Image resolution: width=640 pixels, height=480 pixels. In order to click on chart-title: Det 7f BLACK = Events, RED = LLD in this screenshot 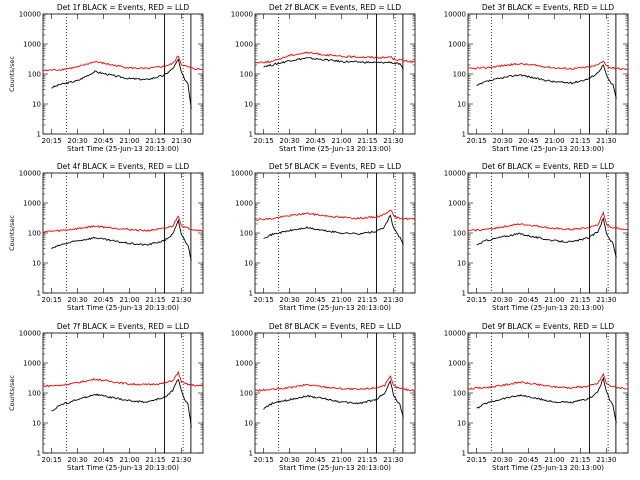, I will do `click(123, 326)`.